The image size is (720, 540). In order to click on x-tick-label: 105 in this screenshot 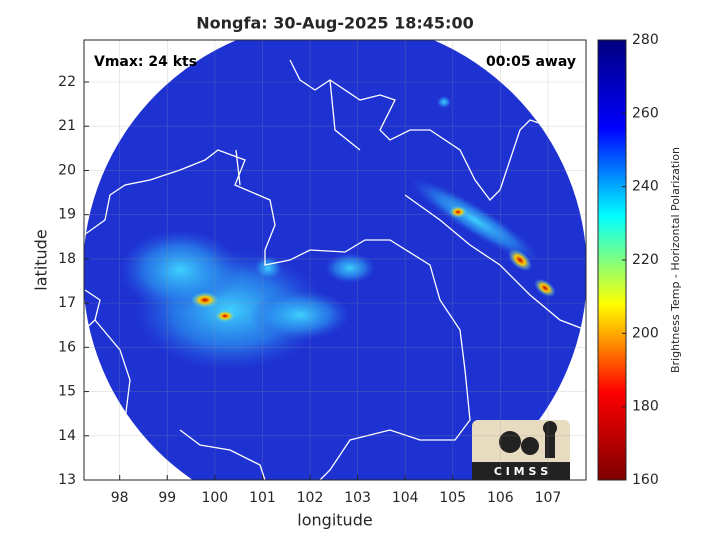, I will do `click(452, 498)`.